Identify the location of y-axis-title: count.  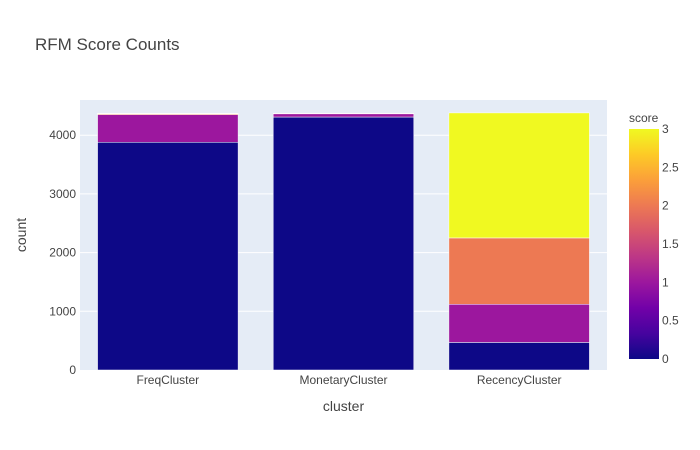
(21, 235).